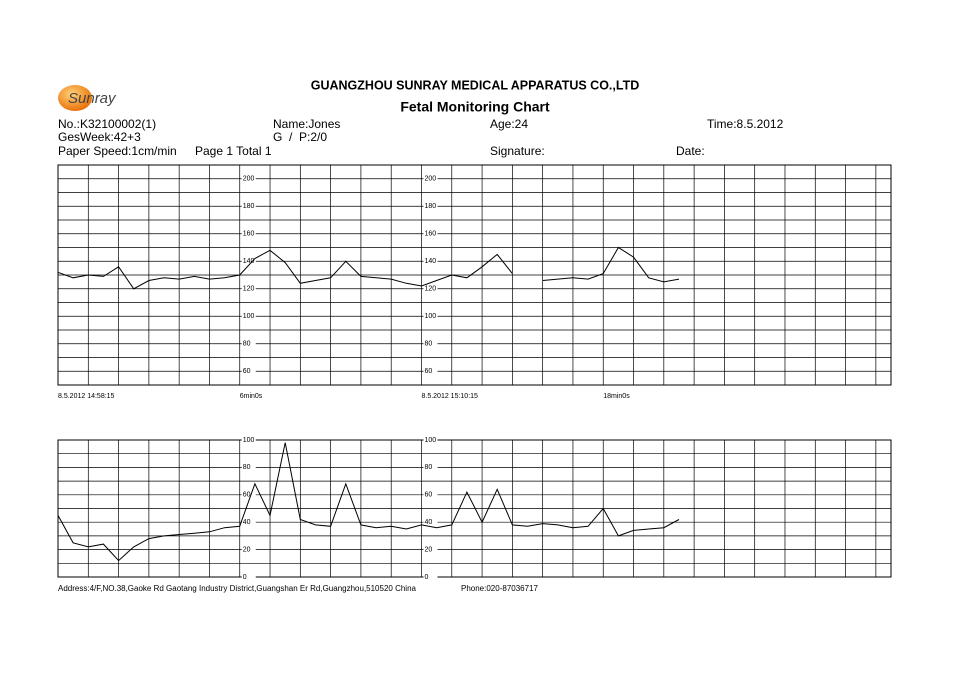 This screenshot has height=686, width=974. What do you see at coordinates (500, 588) in the screenshot?
I see `phone: Phone:020-87036717` at bounding box center [500, 588].